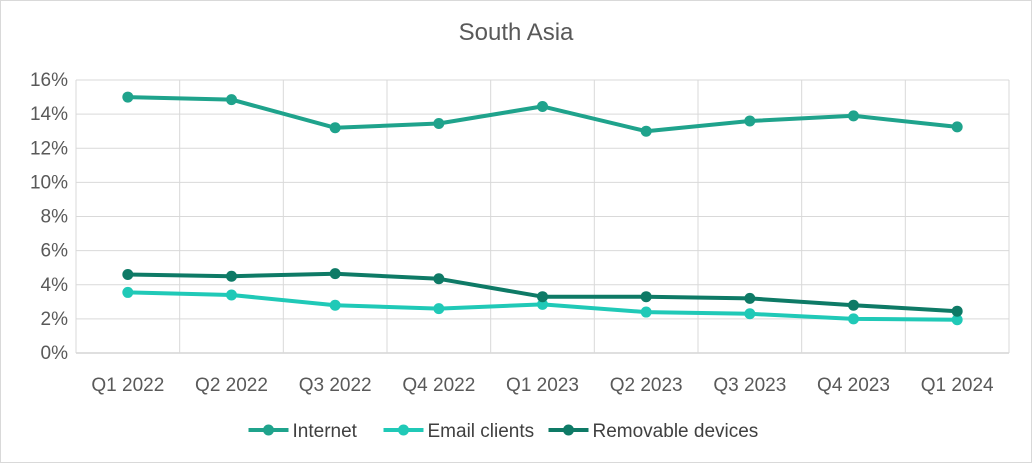  I want to click on legend-label: Internet, so click(325, 431).